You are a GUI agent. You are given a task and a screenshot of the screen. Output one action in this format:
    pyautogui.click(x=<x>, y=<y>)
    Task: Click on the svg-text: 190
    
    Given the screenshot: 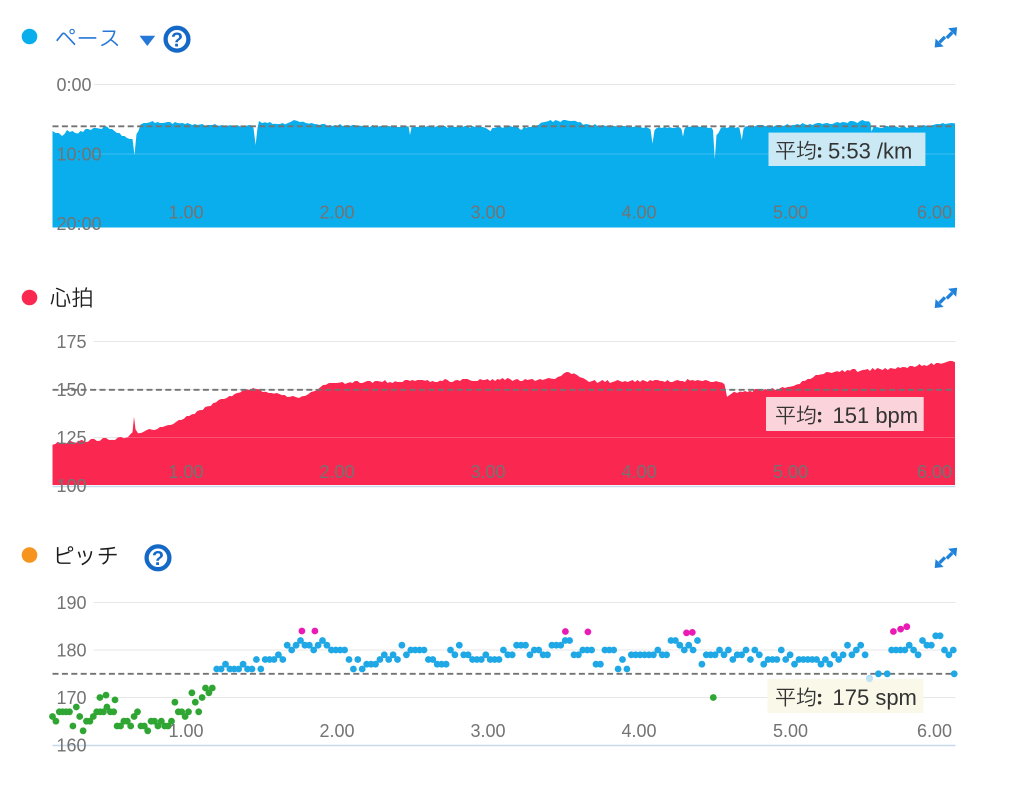 What is the action you would take?
    pyautogui.click(x=72, y=603)
    